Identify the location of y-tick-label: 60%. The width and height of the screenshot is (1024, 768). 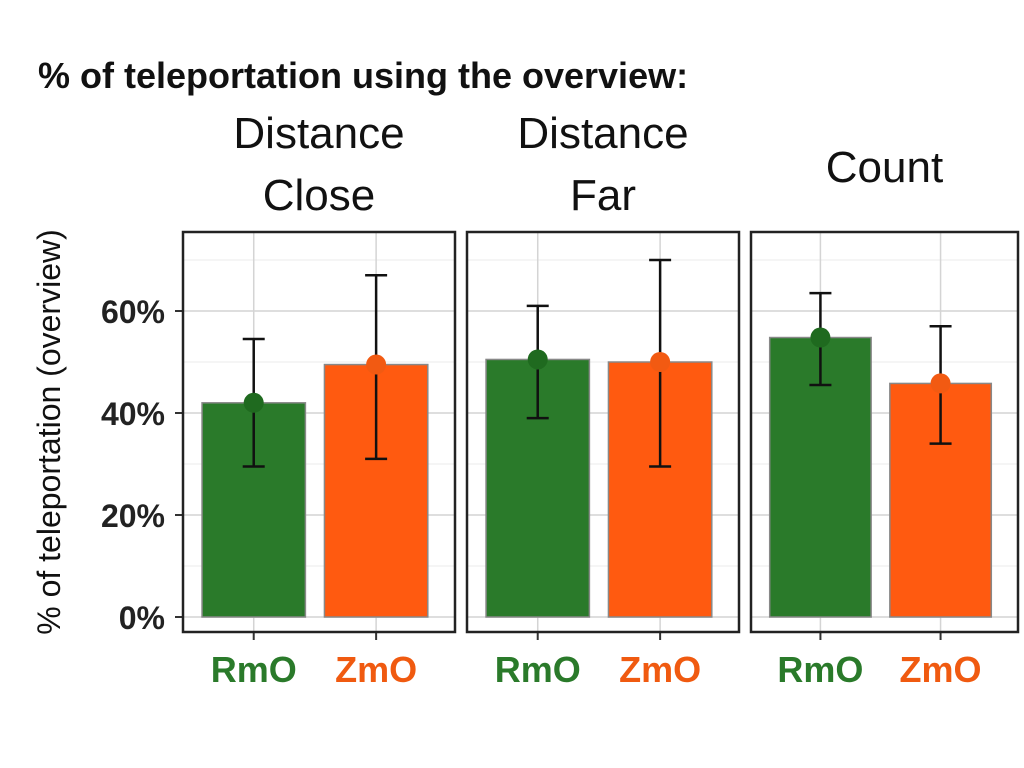
(133, 312).